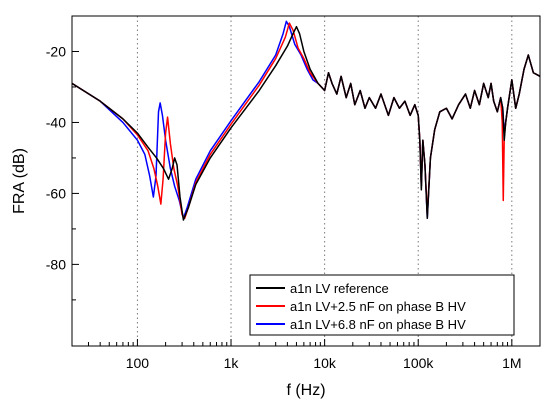 This screenshot has width=550, height=408. Describe the element at coordinates (339, 288) in the screenshot. I see `legend-label-0: a1n LV reference` at that location.